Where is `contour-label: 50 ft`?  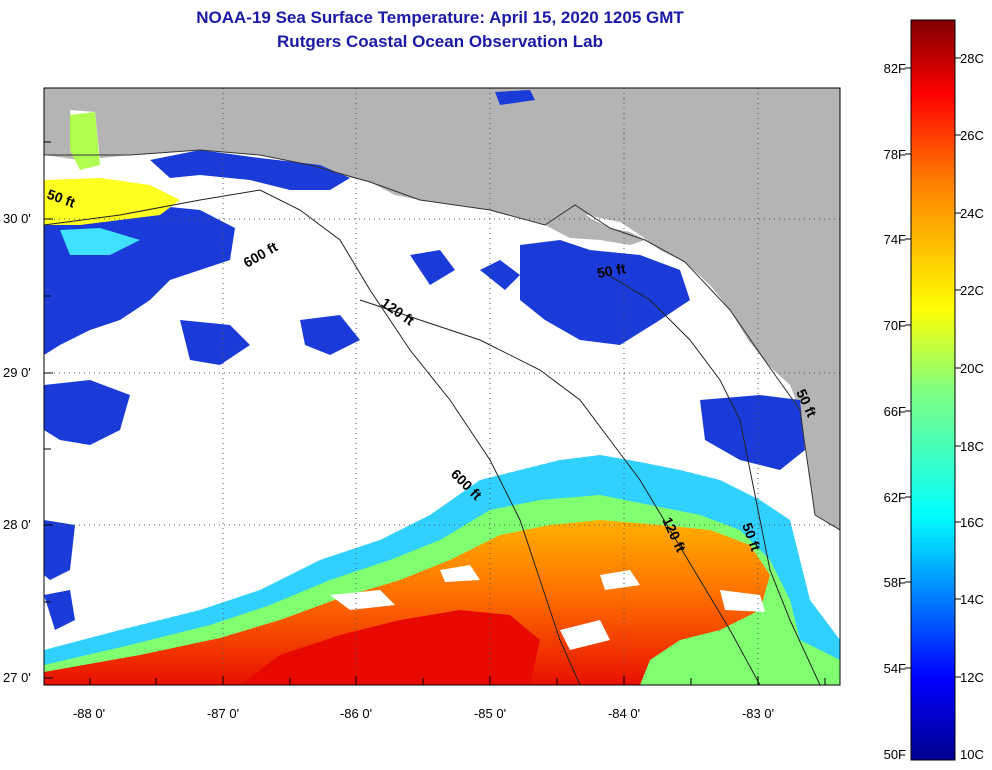 contour-label: 50 ft is located at coordinates (611, 270).